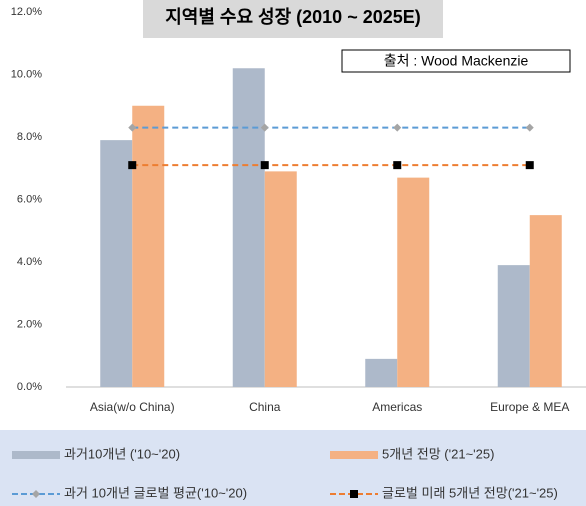 This screenshot has height=506, width=586. I want to click on y-tick-label: 8.0%, so click(29, 137).